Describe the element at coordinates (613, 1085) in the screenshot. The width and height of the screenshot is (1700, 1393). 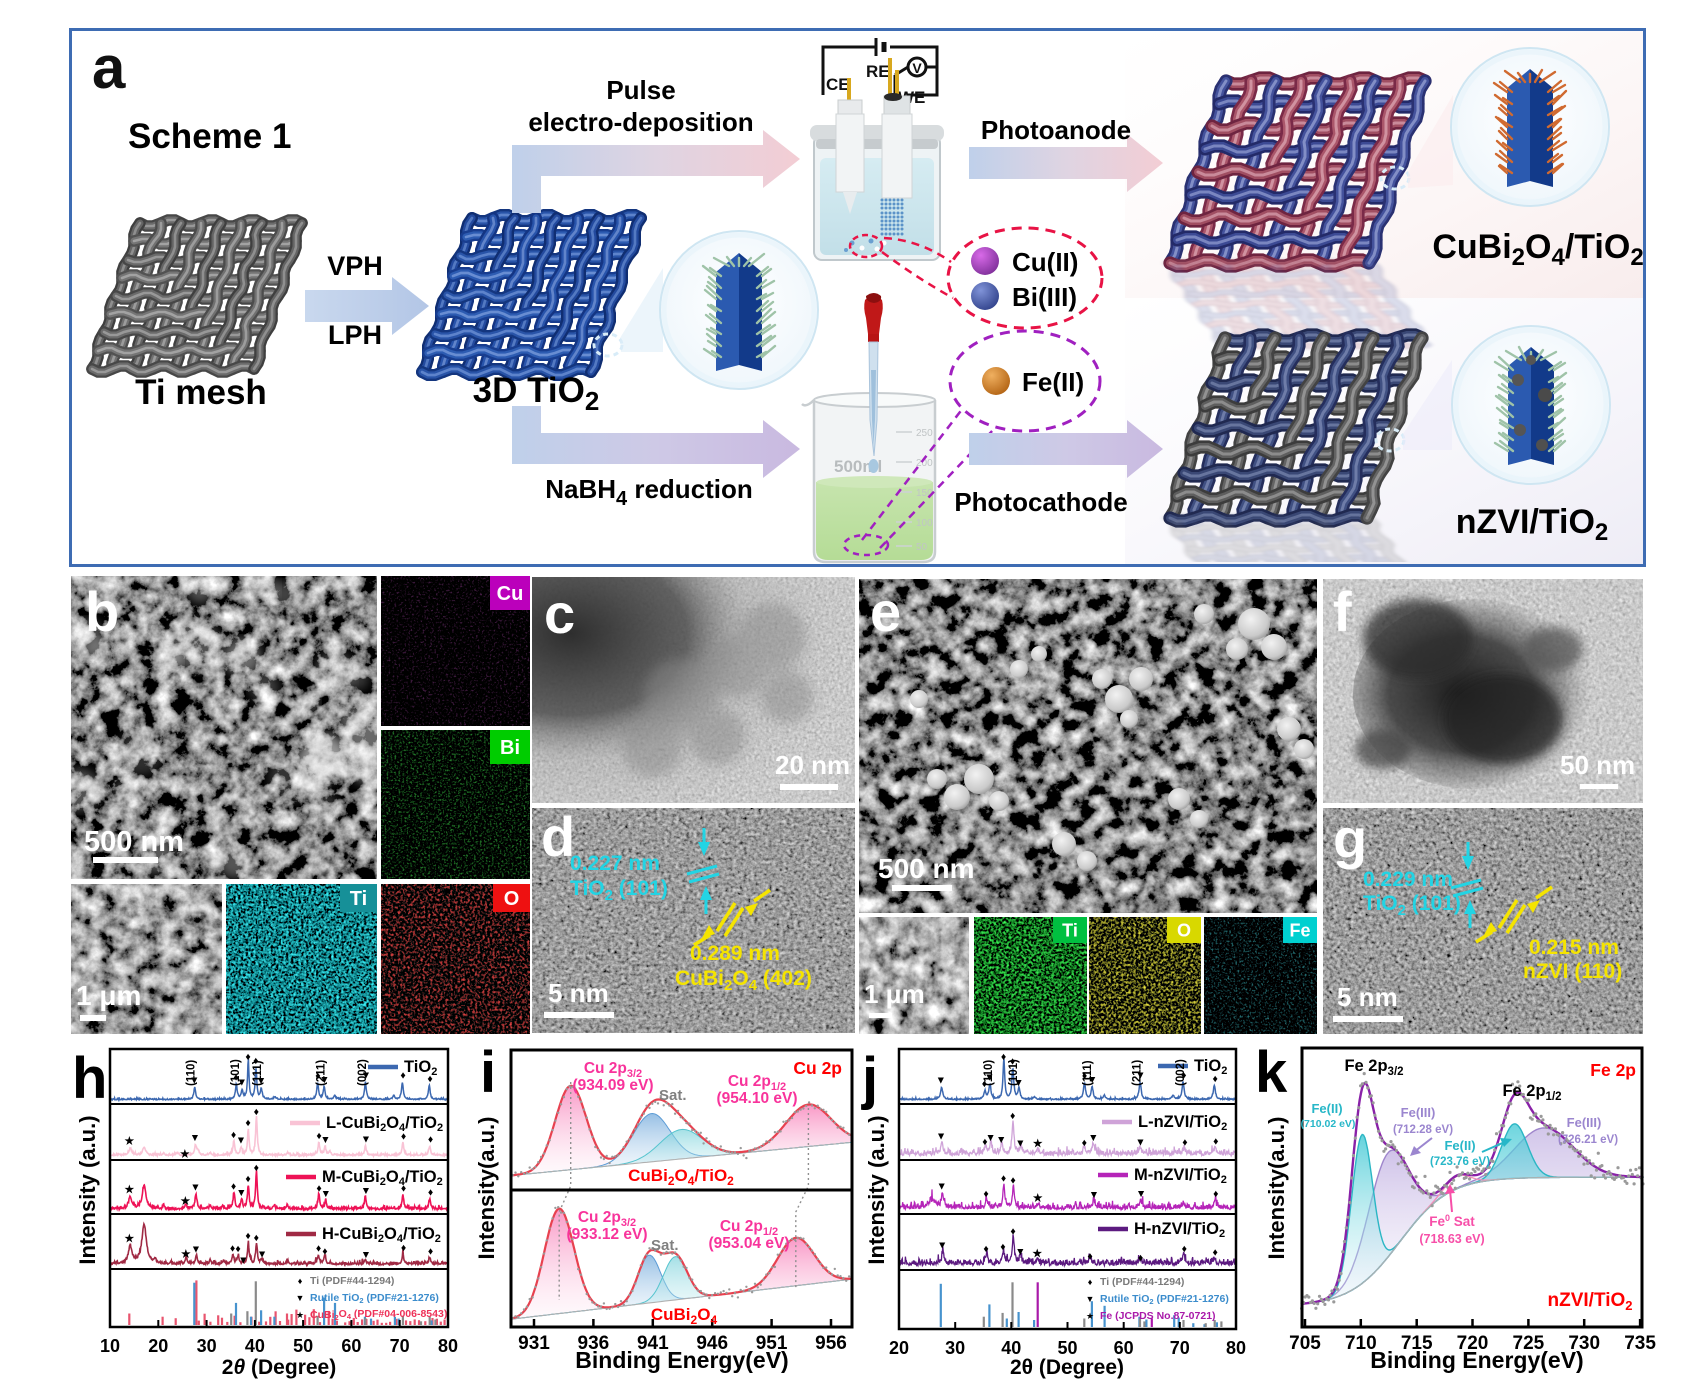
I see `svg-text: (934.09 eV)` at that location.